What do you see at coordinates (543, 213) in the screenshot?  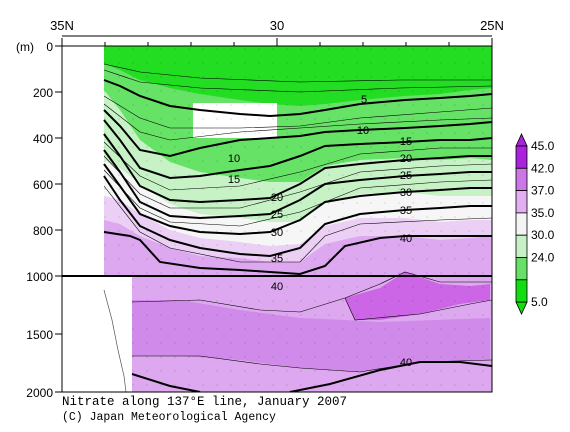 I see `colorbar-label: 35.0` at bounding box center [543, 213].